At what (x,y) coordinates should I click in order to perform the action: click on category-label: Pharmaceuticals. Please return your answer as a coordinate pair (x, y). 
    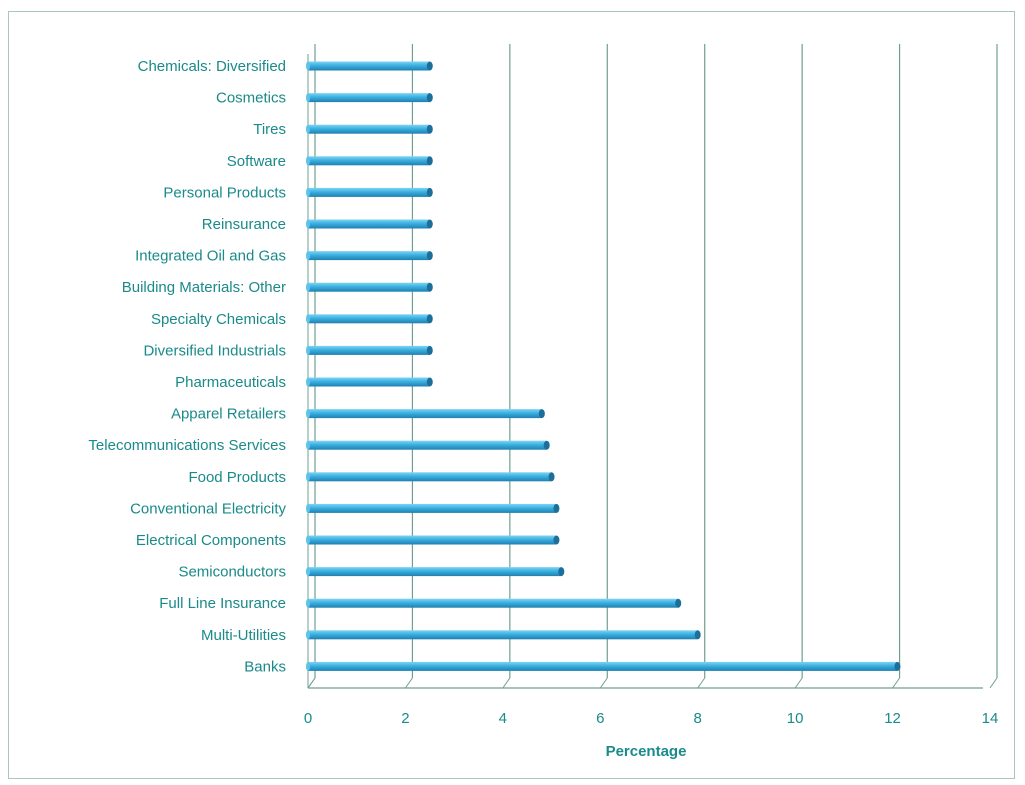
    Looking at the image, I should click on (230, 382).